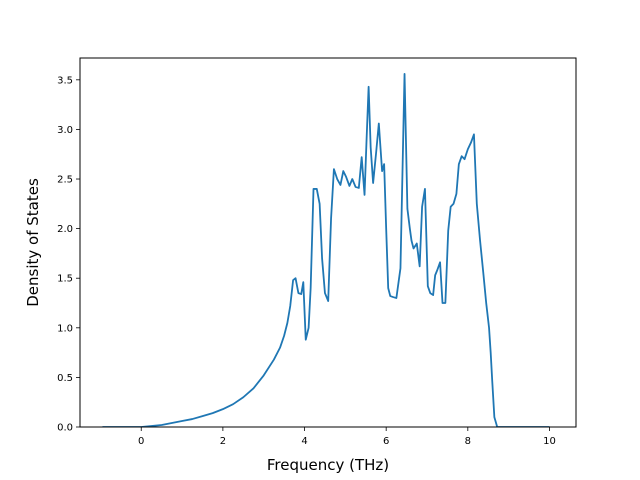 The image size is (640, 480). I want to click on y-tick-label: 3.0, so click(65, 130).